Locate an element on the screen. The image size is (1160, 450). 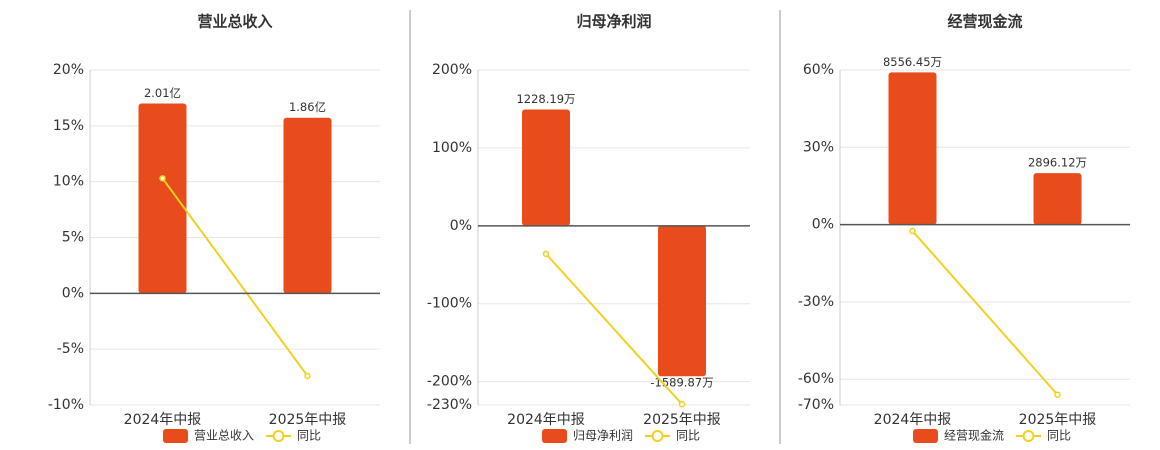
y-tick-label: -5% is located at coordinates (70, 349).